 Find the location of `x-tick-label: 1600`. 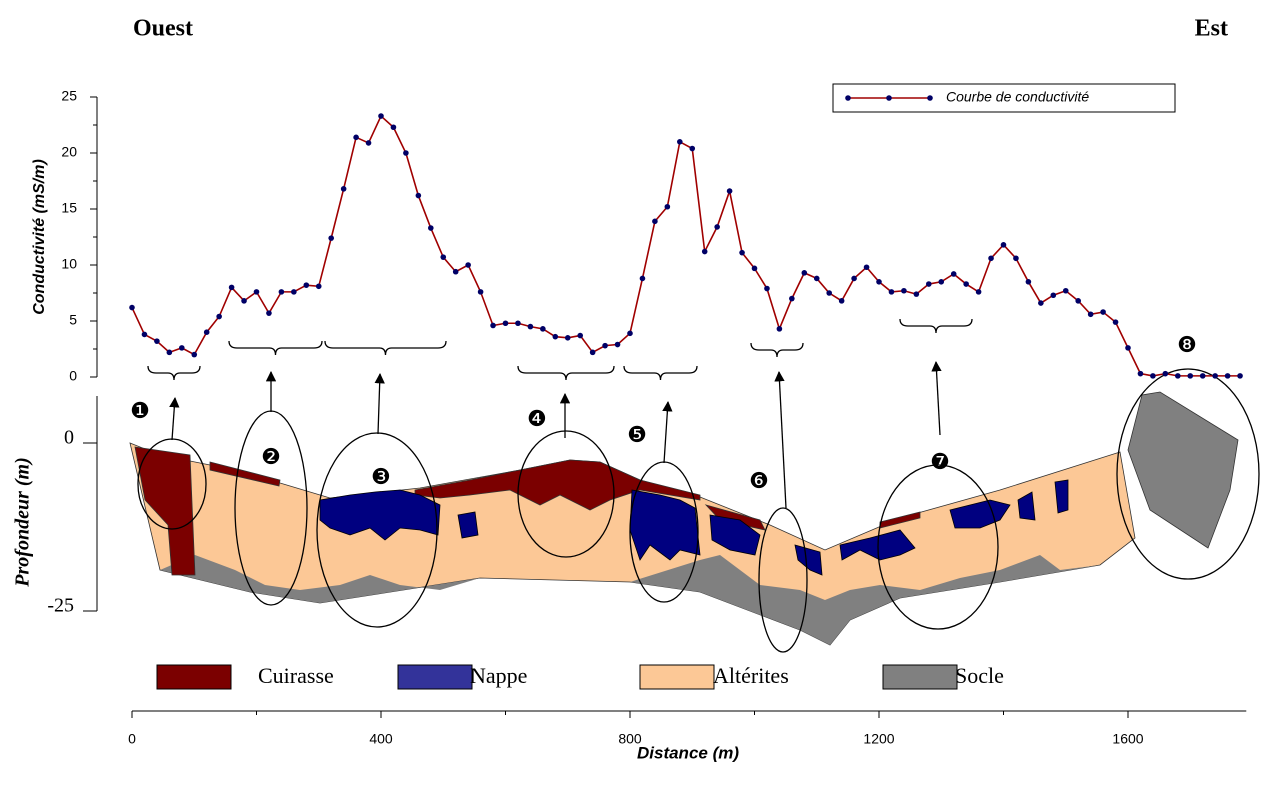

x-tick-label: 1600 is located at coordinates (1127, 739).